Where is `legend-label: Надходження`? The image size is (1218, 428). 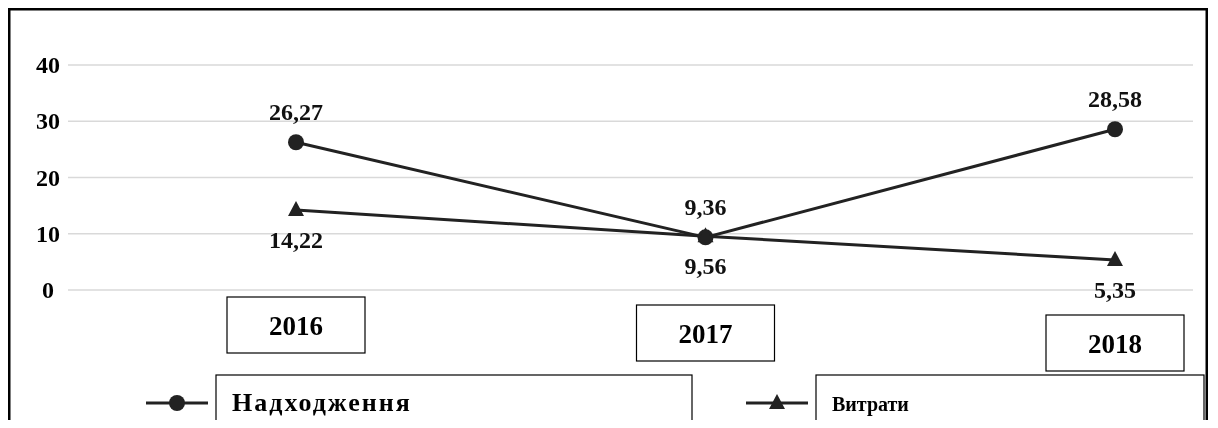
legend-label: Надходження is located at coordinates (322, 402).